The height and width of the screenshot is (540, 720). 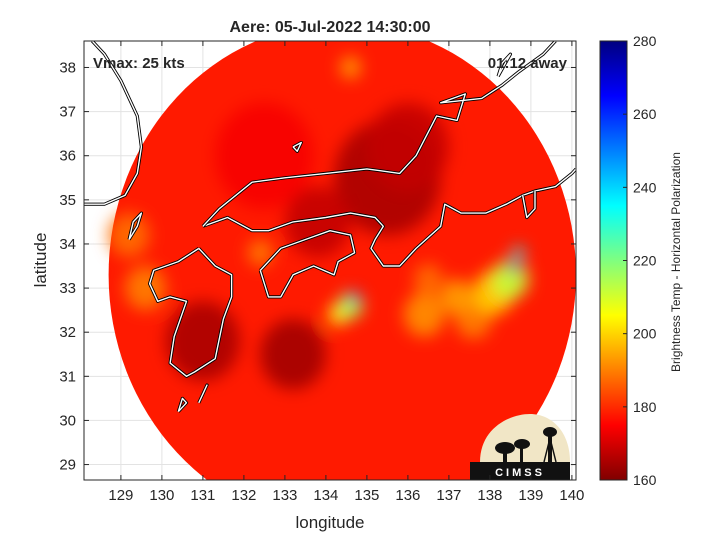 What do you see at coordinates (67, 244) in the screenshot?
I see `y-tick-label: 34` at bounding box center [67, 244].